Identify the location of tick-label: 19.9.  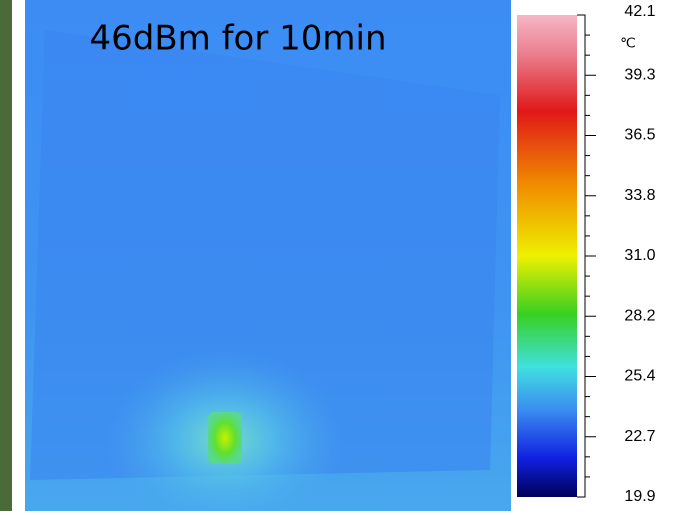
(639, 496).